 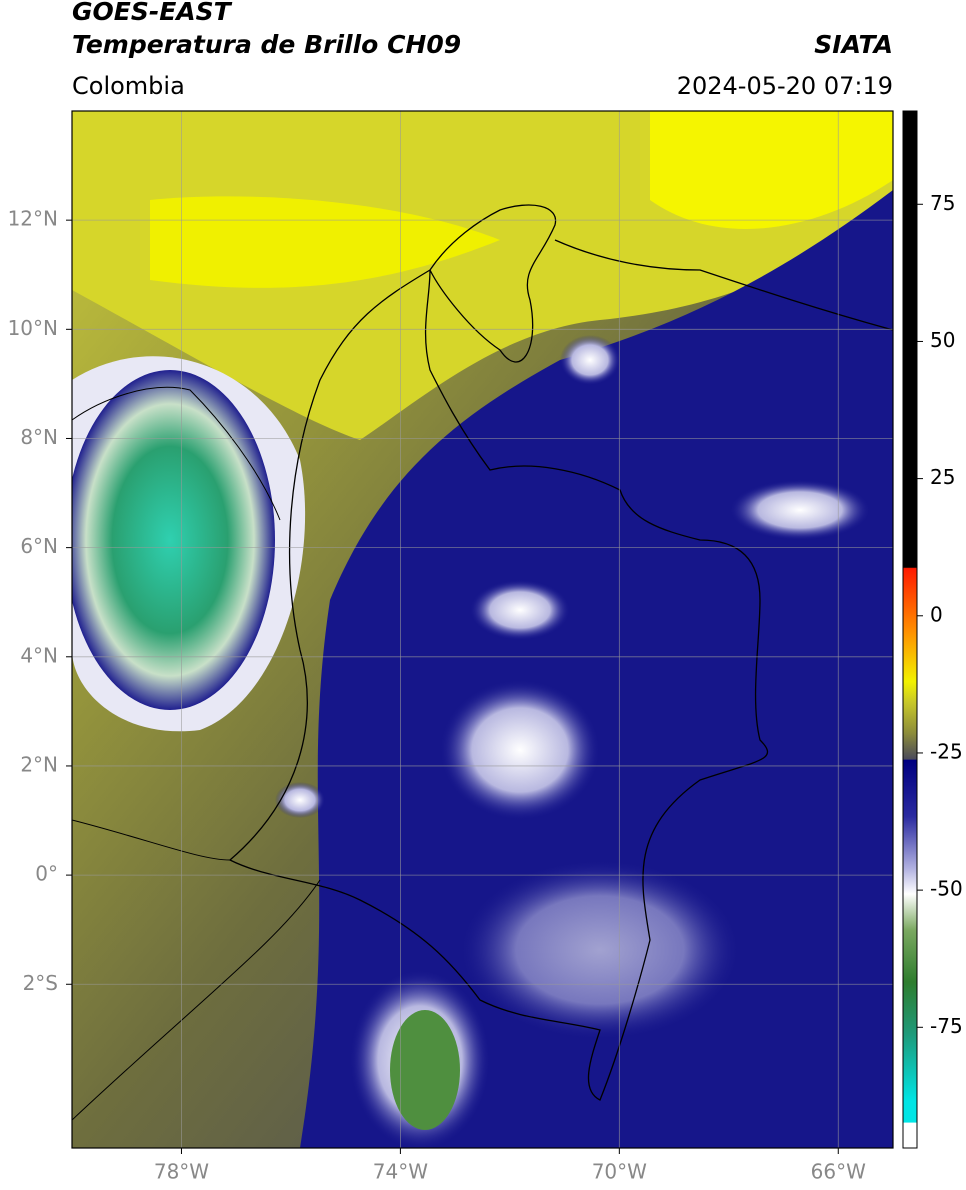 I want to click on lat-tick-label: 8°N, so click(x=39, y=437).